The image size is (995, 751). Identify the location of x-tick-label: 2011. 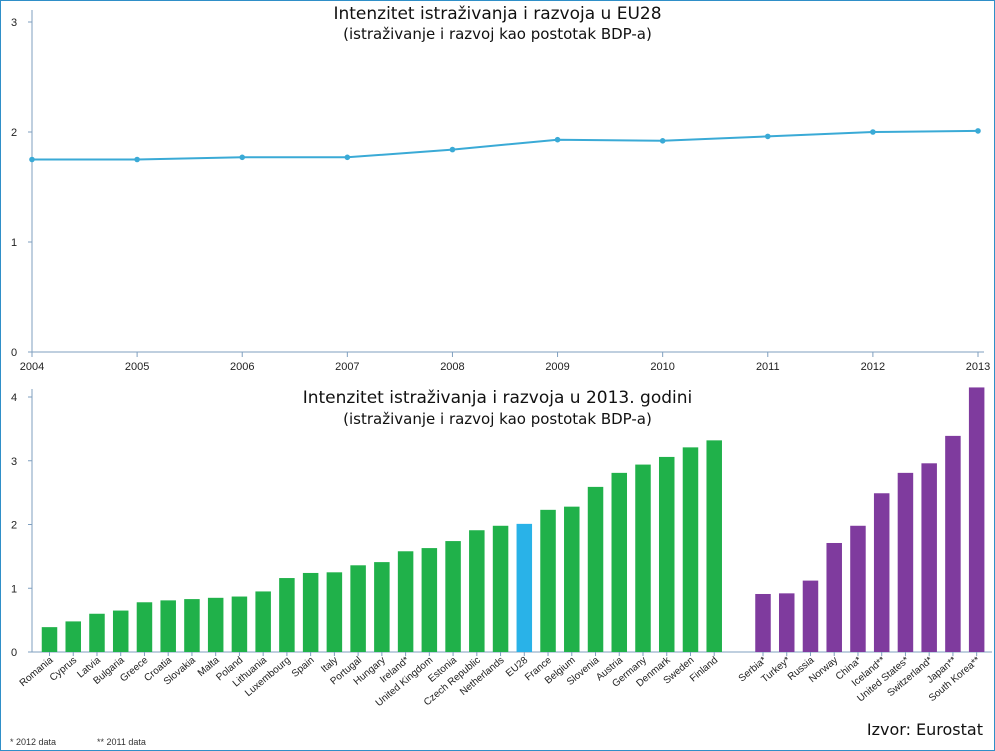
(768, 367).